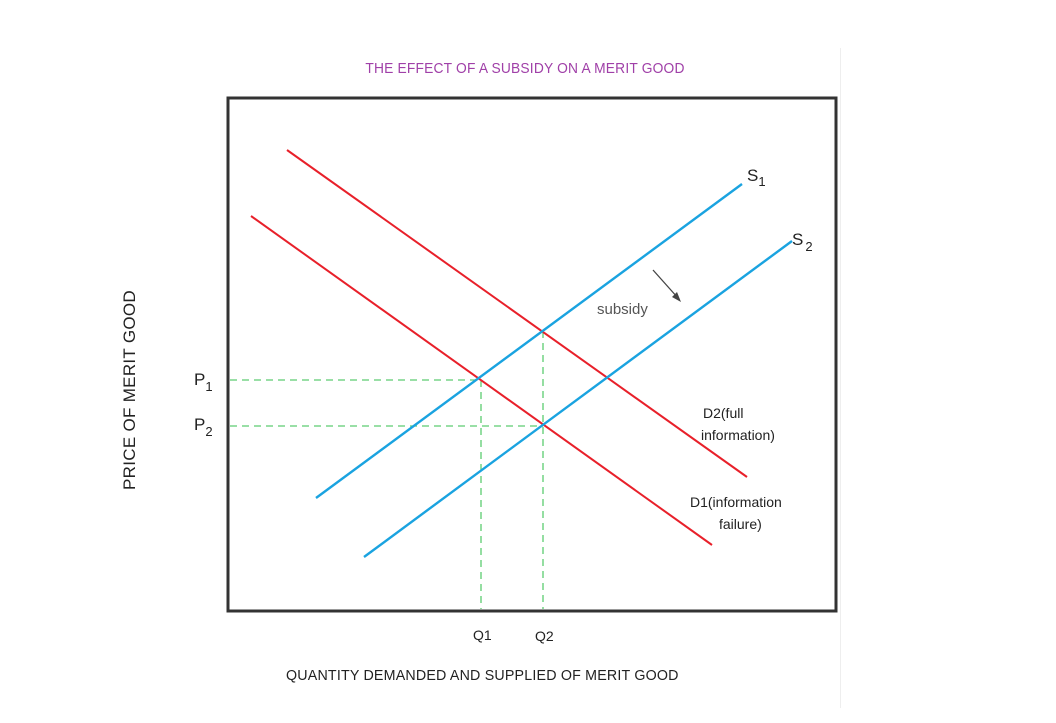 The image size is (1056, 723). I want to click on d1-label-line2: failure), so click(740, 524).